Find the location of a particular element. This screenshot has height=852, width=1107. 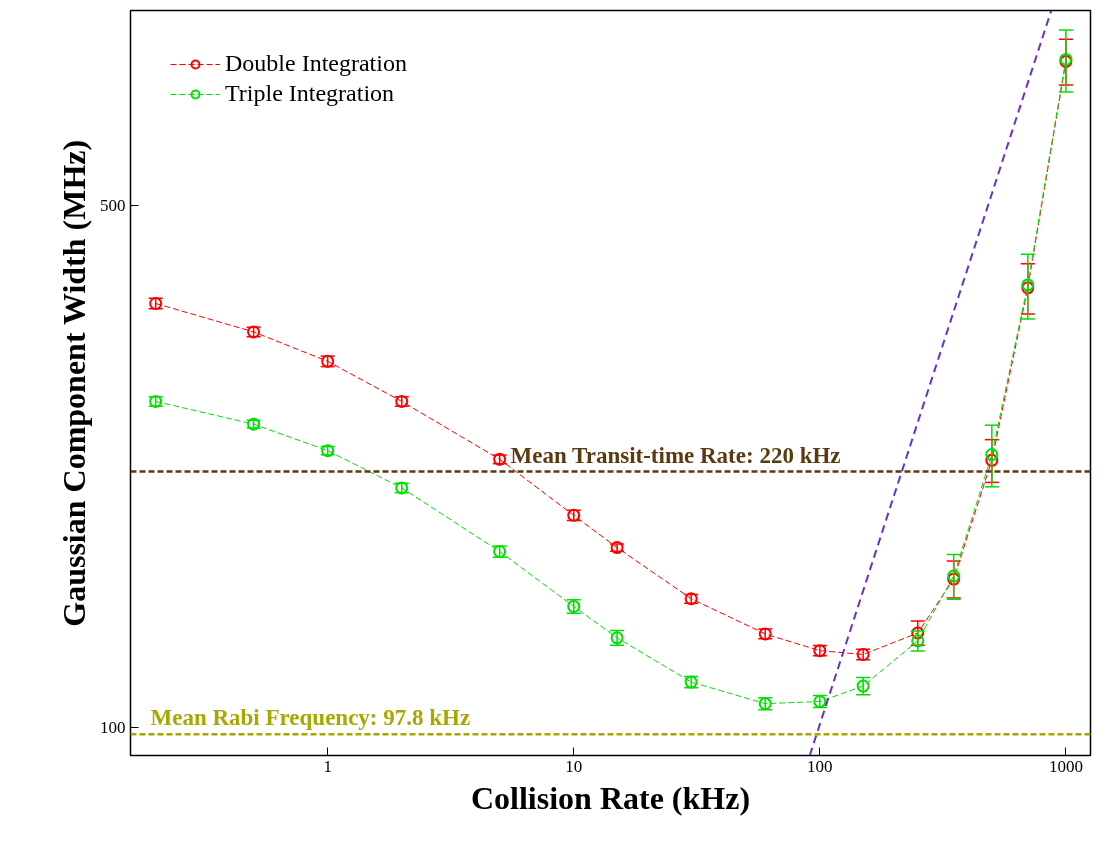

x-axis-title: Collision Rate (kHz) is located at coordinates (610, 797).